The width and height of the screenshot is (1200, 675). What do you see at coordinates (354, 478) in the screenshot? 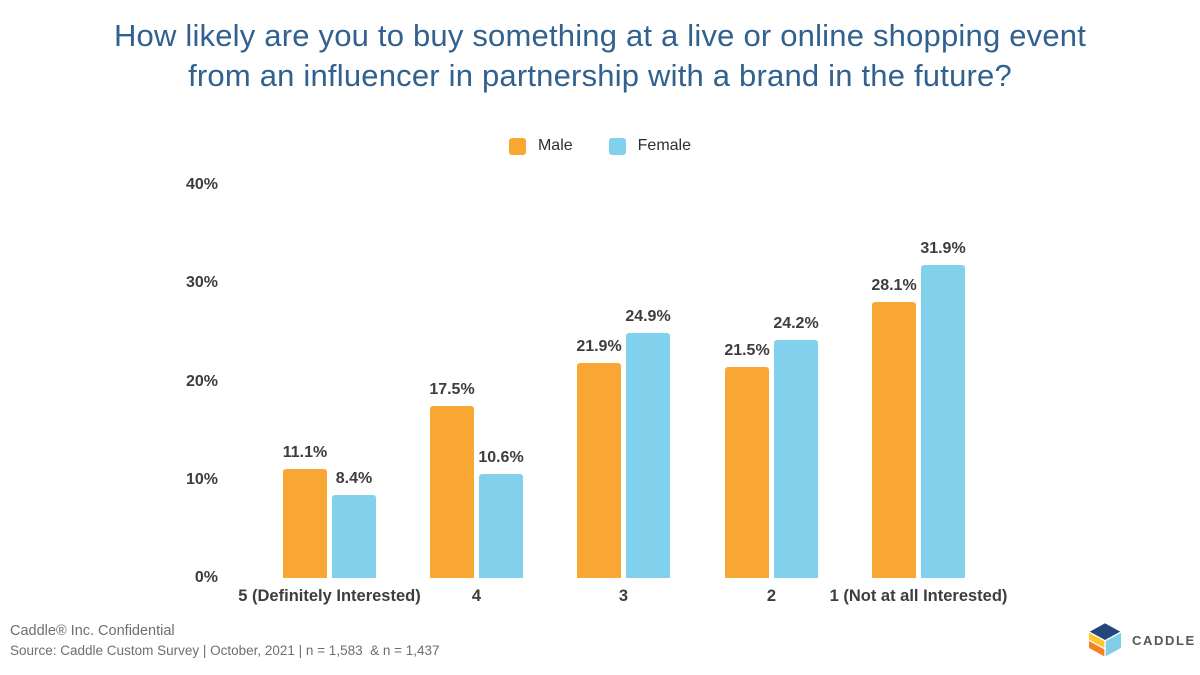
I see `bar-value-female-1: 8.4%` at bounding box center [354, 478].